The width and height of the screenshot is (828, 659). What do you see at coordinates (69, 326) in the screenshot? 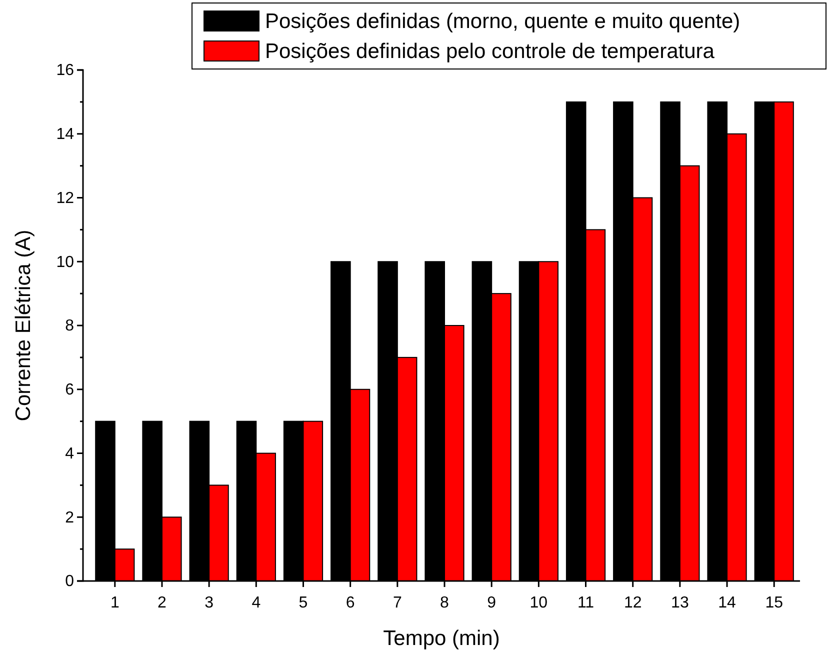
I see `y-tick-label: 8` at bounding box center [69, 326].